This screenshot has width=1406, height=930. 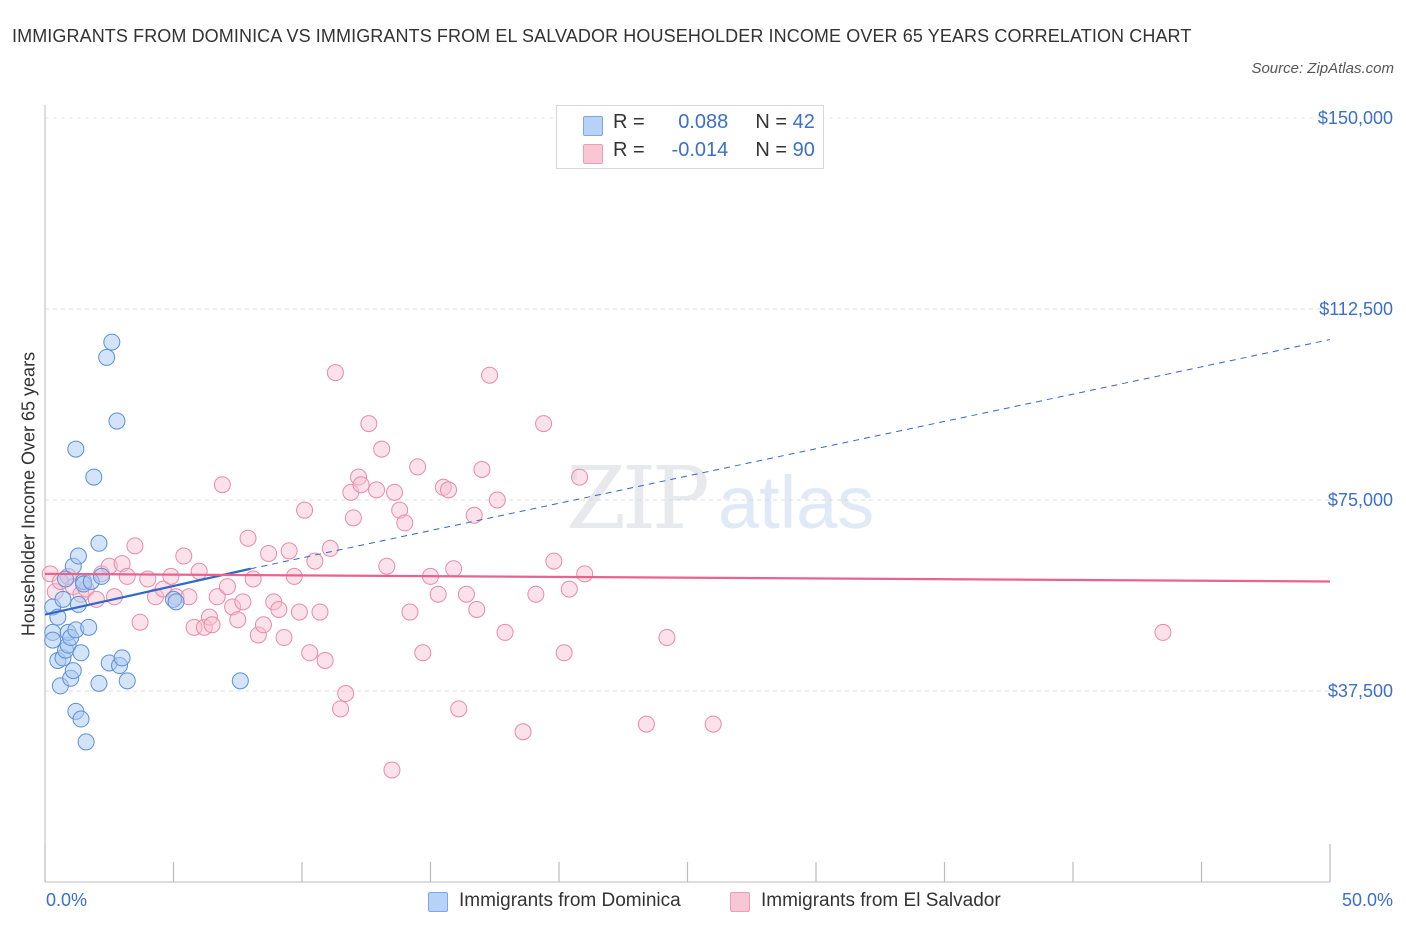 What do you see at coordinates (803, 122) in the screenshot?
I see `legend-n-value: 42` at bounding box center [803, 122].